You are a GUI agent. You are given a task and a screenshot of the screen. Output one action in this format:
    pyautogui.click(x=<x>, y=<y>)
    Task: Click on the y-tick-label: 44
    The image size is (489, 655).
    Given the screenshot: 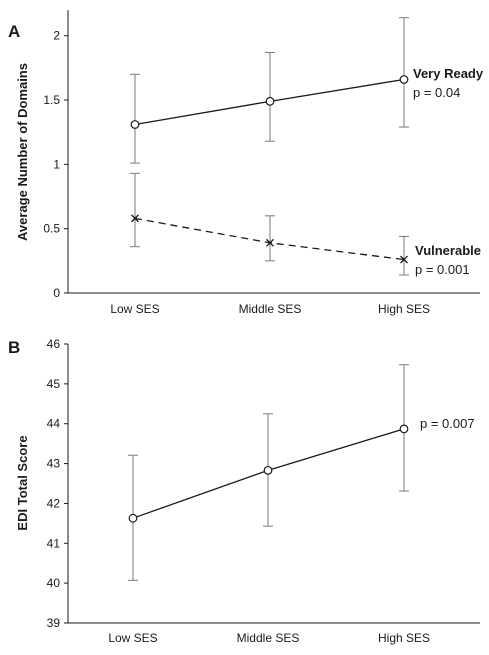 What is the action you would take?
    pyautogui.click(x=54, y=424)
    